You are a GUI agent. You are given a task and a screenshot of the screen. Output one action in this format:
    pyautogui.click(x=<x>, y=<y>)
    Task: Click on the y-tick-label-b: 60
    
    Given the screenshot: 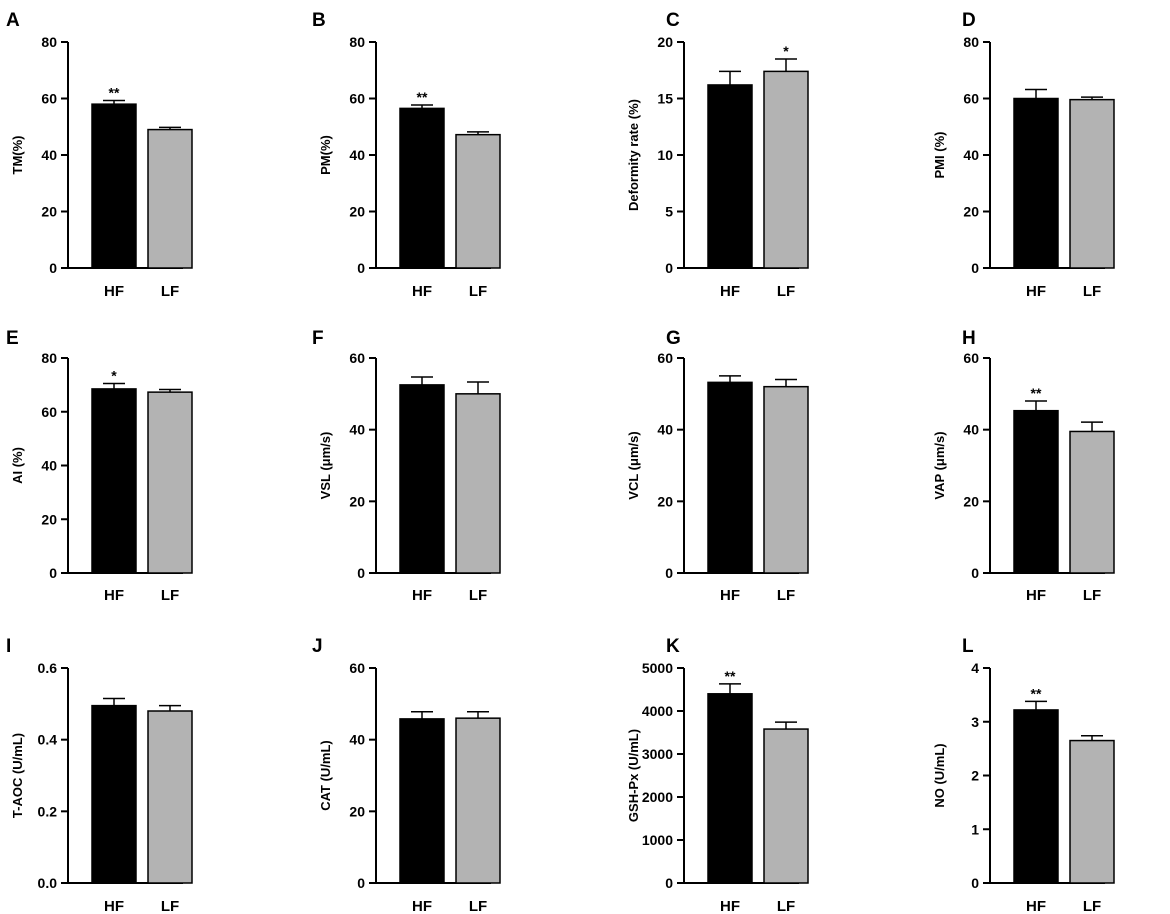 What is the action you would take?
    pyautogui.click(x=357, y=99)
    